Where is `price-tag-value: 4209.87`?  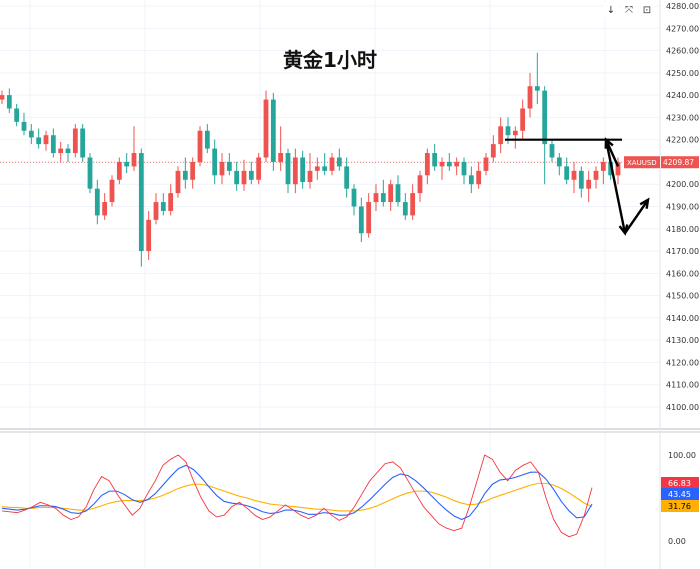 price-tag-value: 4209.87 is located at coordinates (678, 162).